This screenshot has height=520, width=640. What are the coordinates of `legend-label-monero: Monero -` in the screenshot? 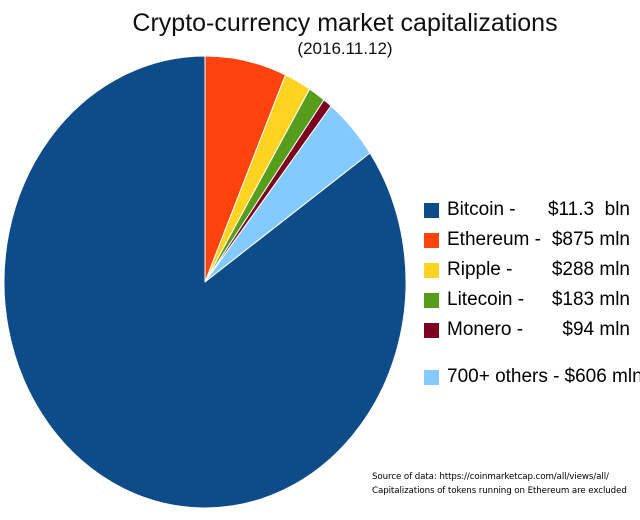 It's located at (485, 329).